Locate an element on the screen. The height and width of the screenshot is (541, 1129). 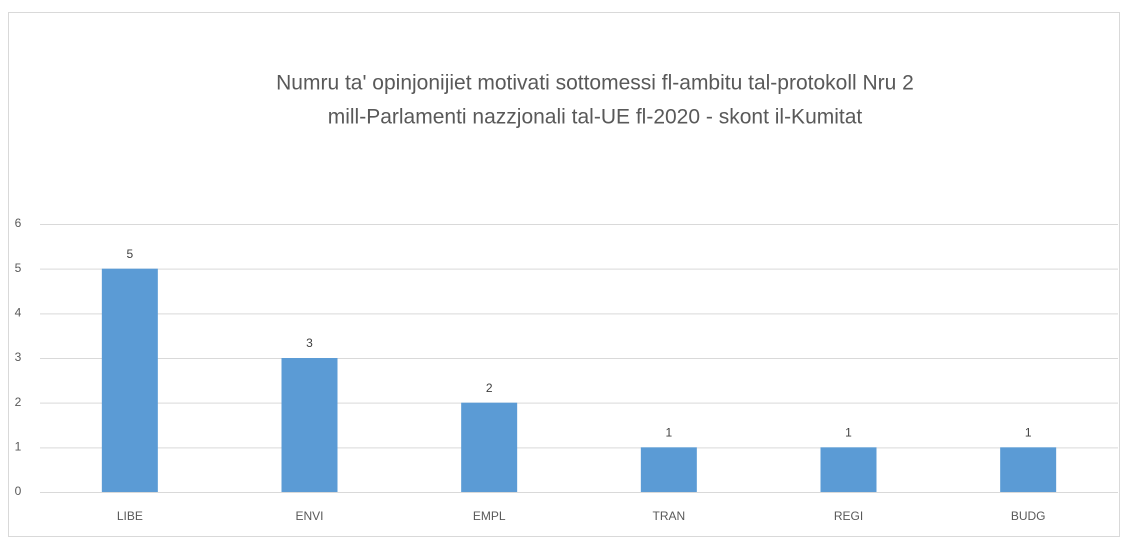
y-tick-label: 2 is located at coordinates (18, 402).